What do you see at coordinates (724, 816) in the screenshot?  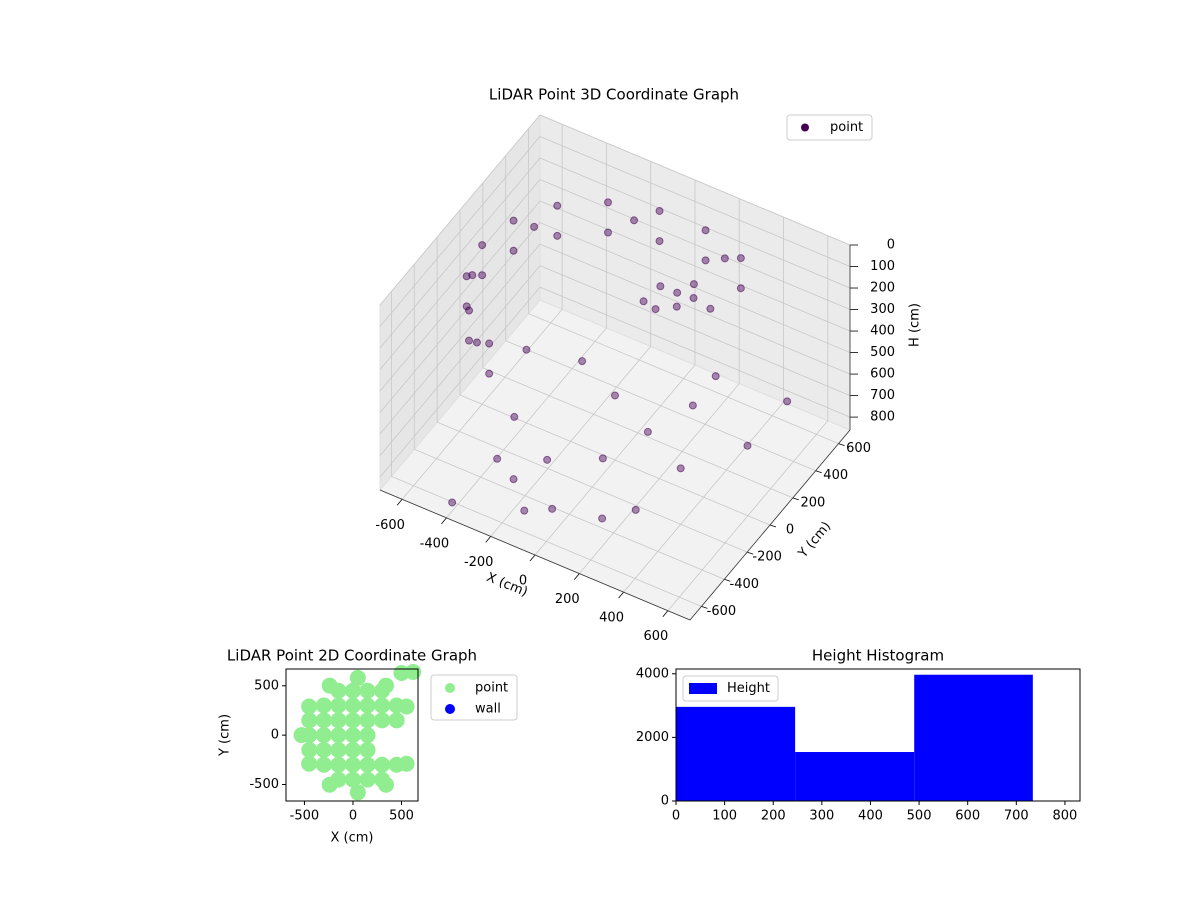 I see `x-tick-label: 100` at bounding box center [724, 816].